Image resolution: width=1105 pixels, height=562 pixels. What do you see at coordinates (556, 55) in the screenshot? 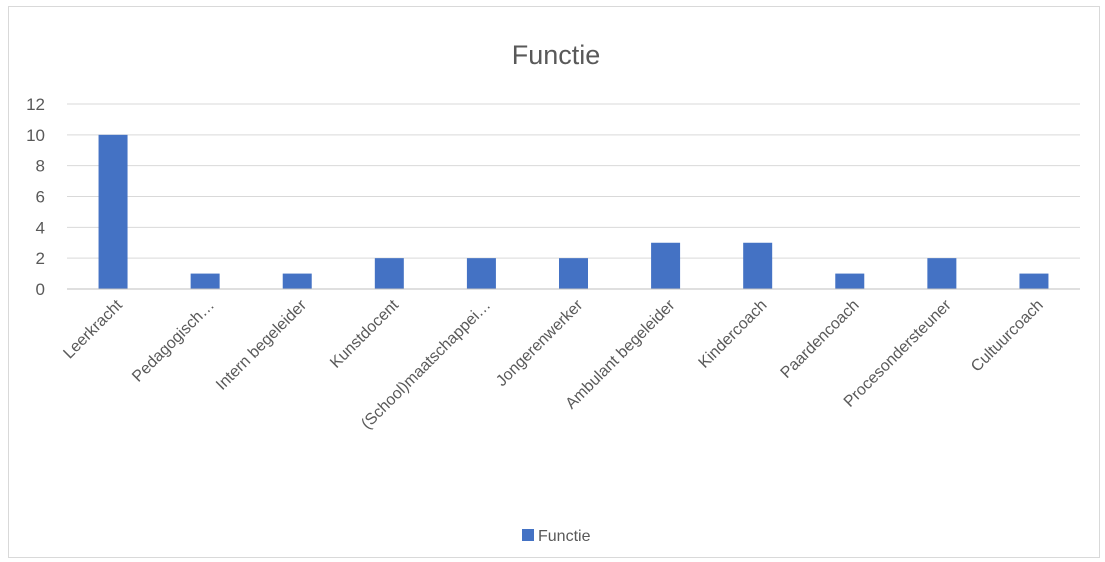
I see `chart-title: Functie` at bounding box center [556, 55].